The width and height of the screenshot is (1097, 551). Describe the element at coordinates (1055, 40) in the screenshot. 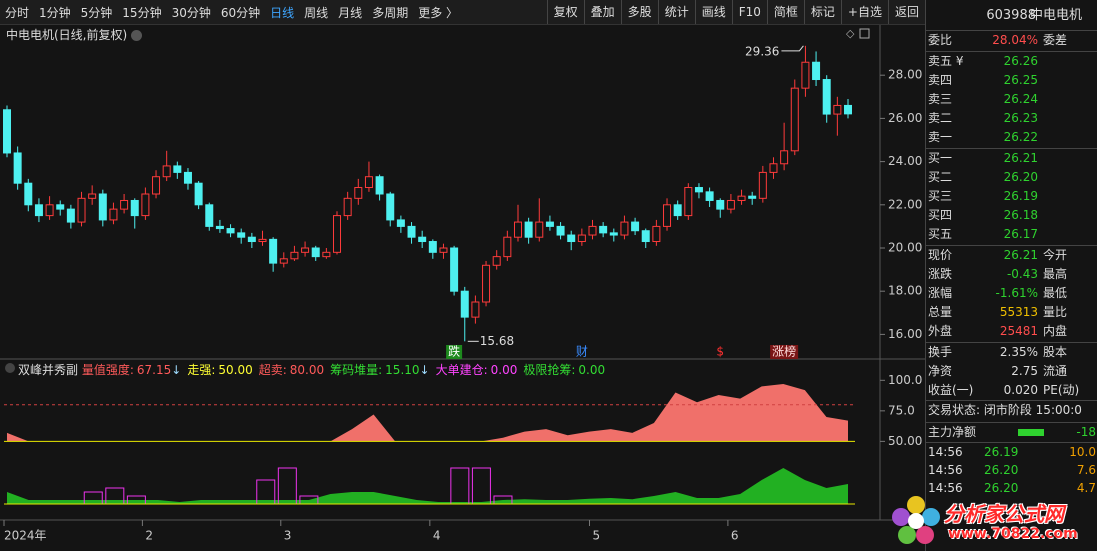

I see `row-note: 委差` at that location.